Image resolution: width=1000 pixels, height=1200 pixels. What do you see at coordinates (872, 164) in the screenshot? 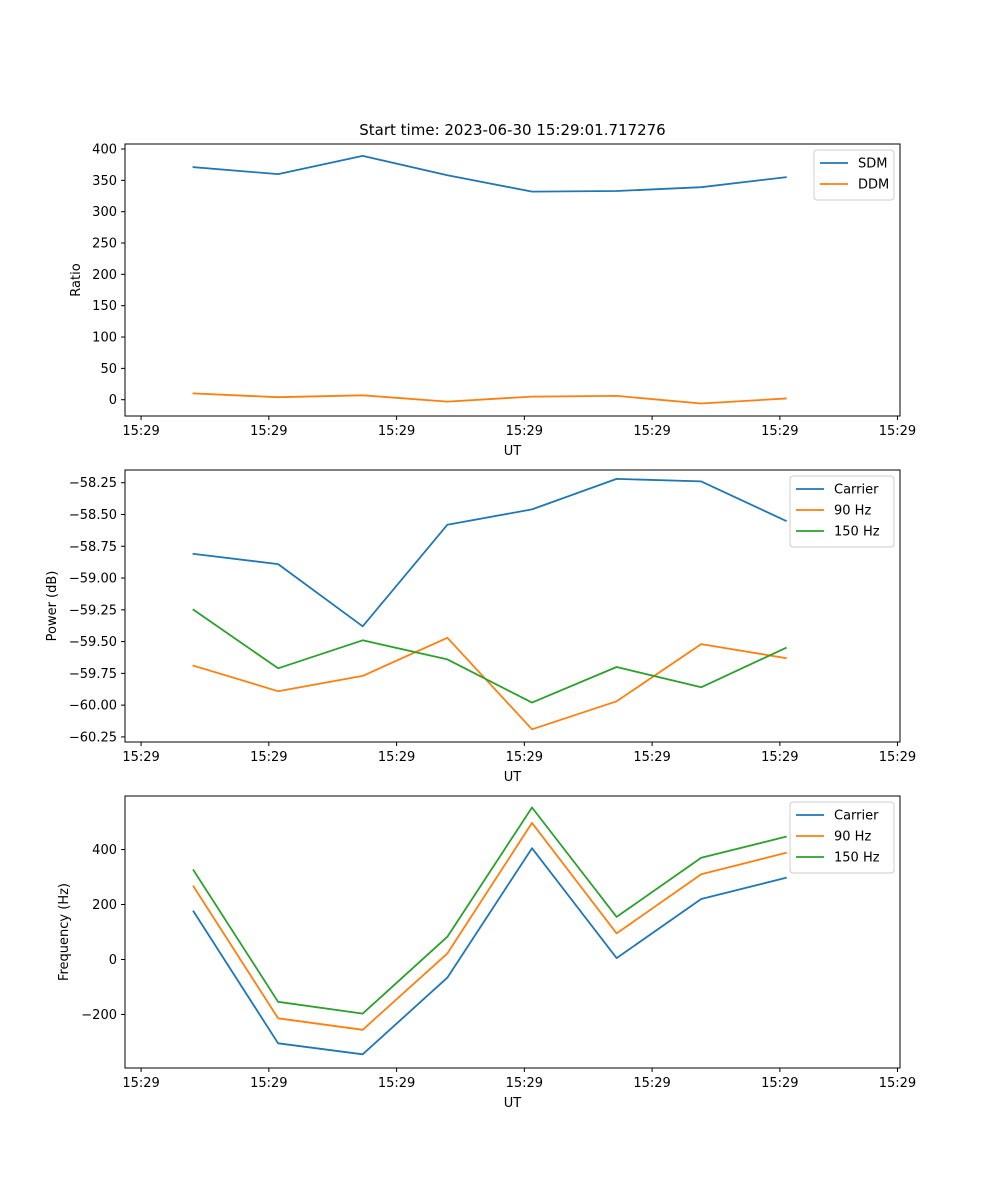
I see `legend-entry-label: SDM` at bounding box center [872, 164].